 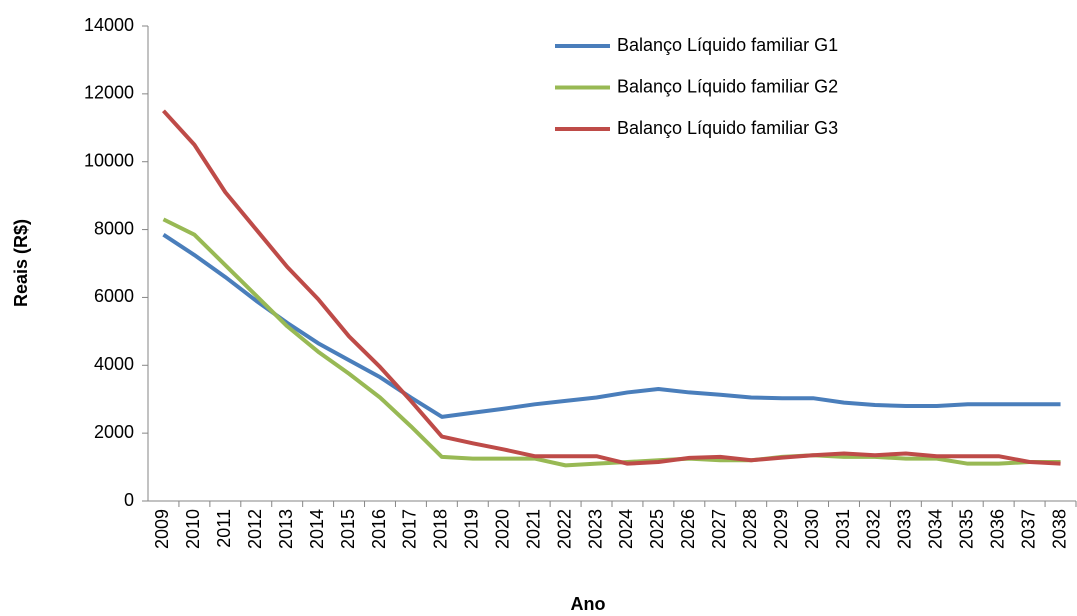 I want to click on x-tick-label: 2029, so click(x=781, y=529).